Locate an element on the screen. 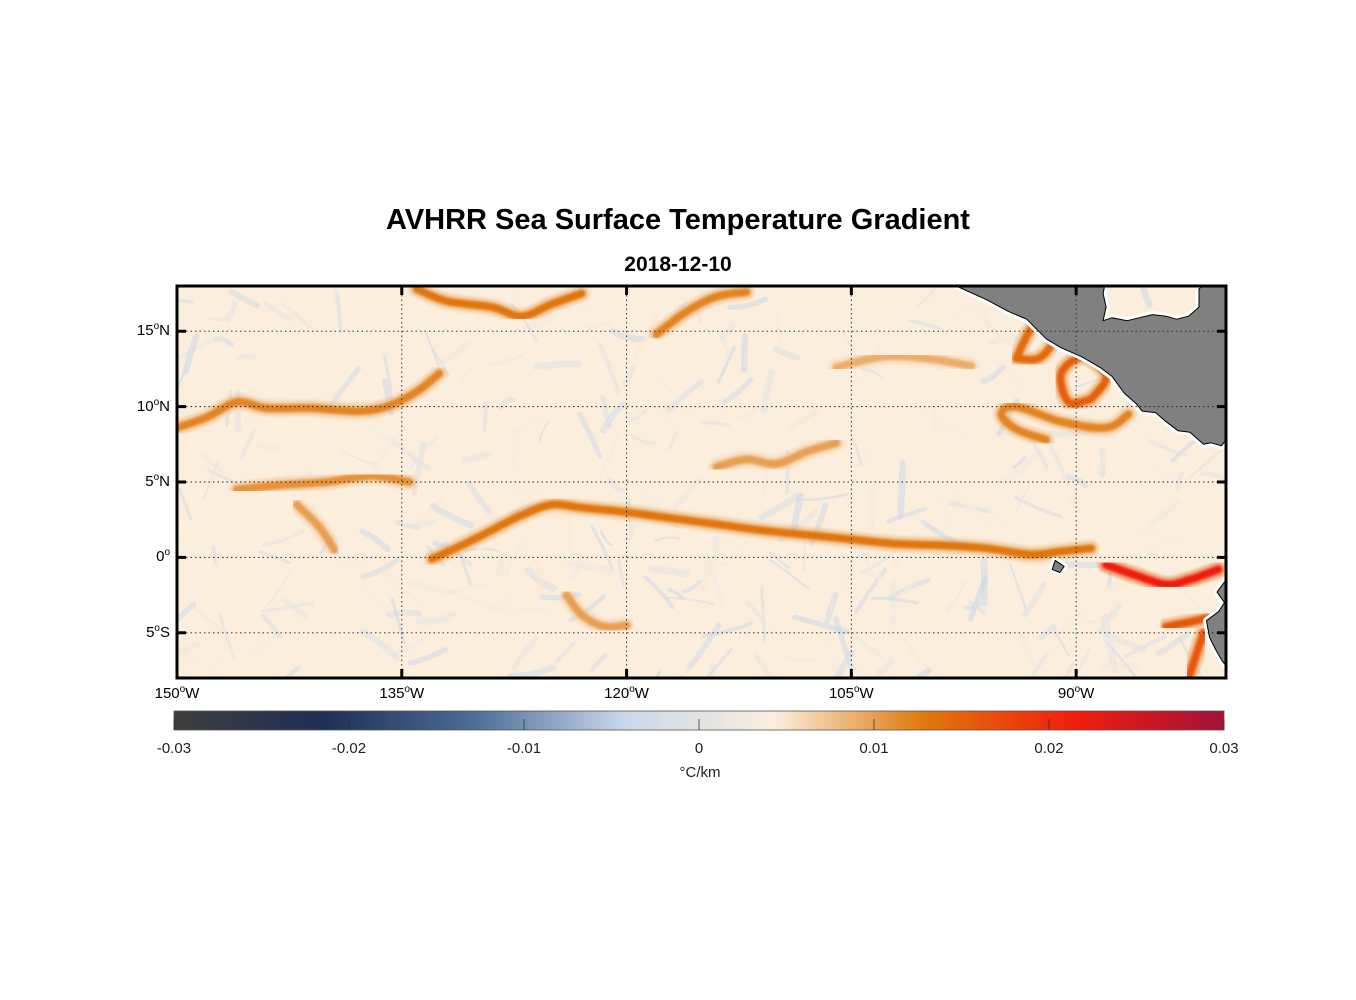 Image resolution: width=1356 pixels, height=1000 pixels. lat-label: 0o is located at coordinates (163, 556).